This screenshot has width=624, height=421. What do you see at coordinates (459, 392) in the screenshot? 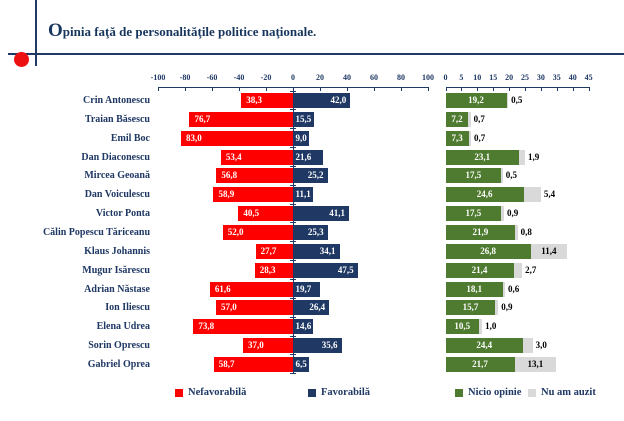
I see `legend-swatch-nicio-opinie` at bounding box center [459, 392].